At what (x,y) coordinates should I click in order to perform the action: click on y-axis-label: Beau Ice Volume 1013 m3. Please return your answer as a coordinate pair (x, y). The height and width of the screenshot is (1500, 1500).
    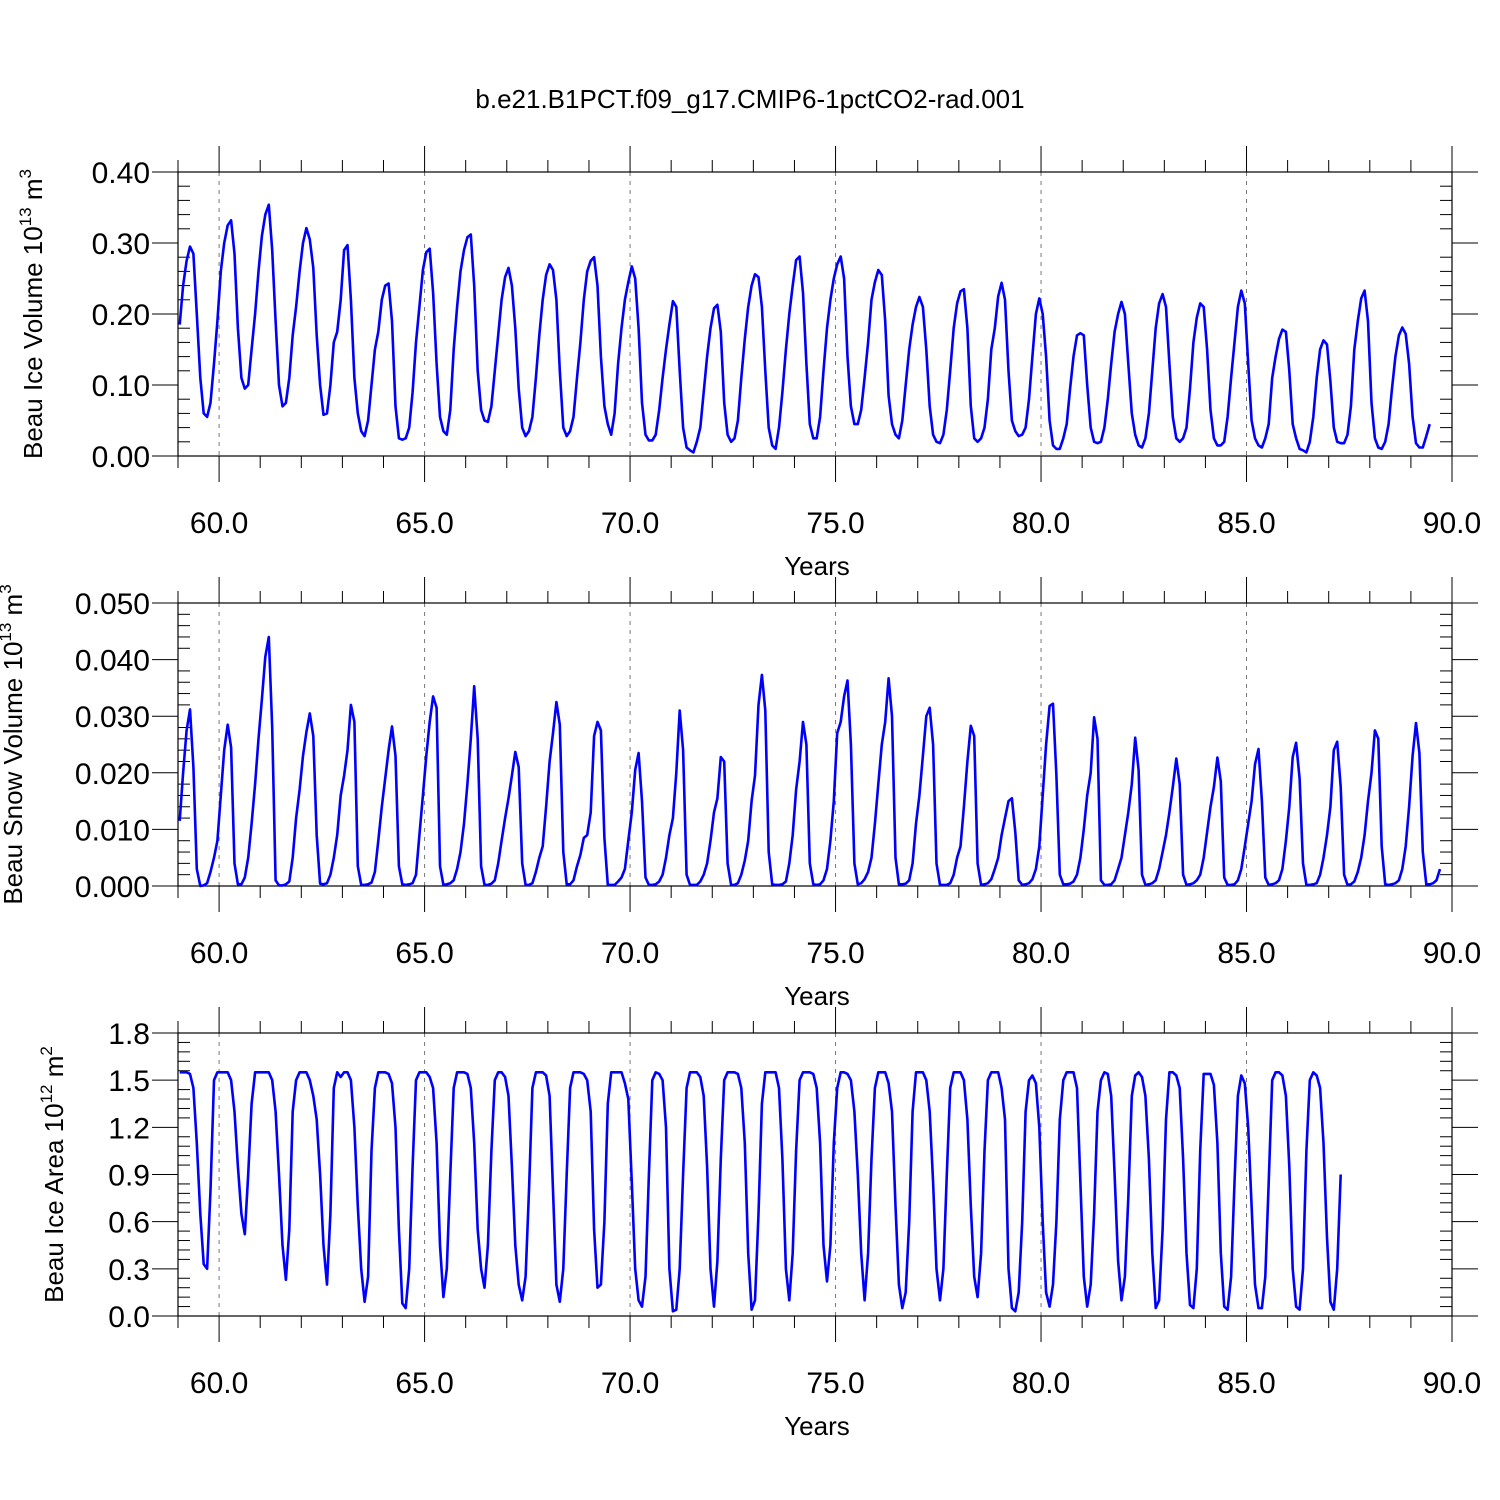
    Looking at the image, I should click on (32, 314).